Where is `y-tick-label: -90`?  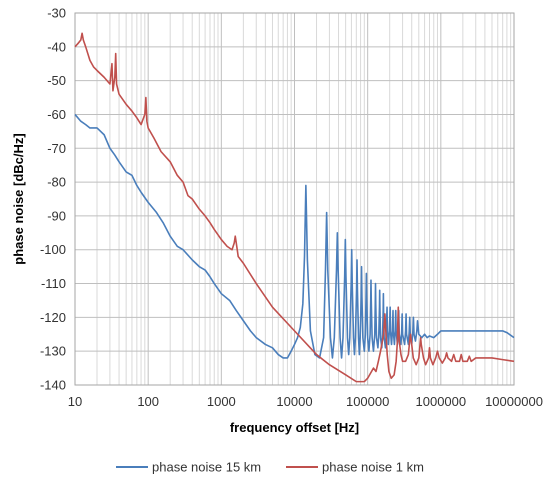 y-tick-label: -90 is located at coordinates (56, 215).